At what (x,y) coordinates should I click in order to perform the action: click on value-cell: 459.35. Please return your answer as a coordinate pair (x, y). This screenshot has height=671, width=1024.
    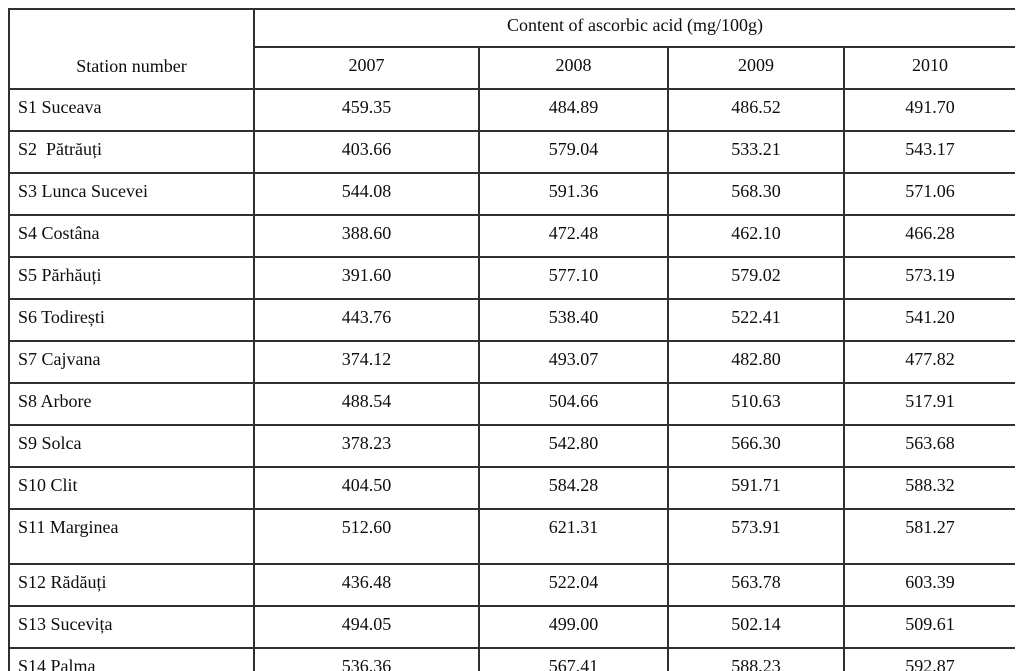
    Looking at the image, I should click on (366, 110).